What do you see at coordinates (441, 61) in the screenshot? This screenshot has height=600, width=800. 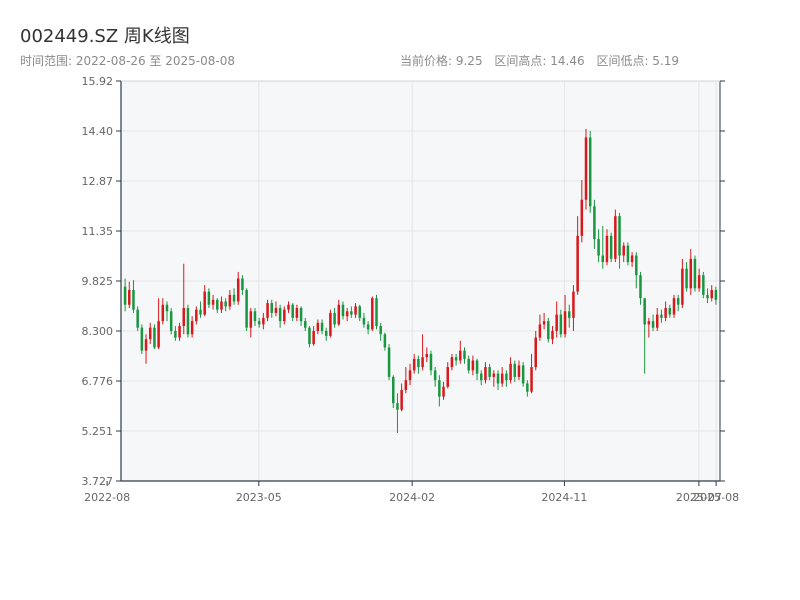 I see `current-price-text: 当前价格: 9.25` at bounding box center [441, 61].